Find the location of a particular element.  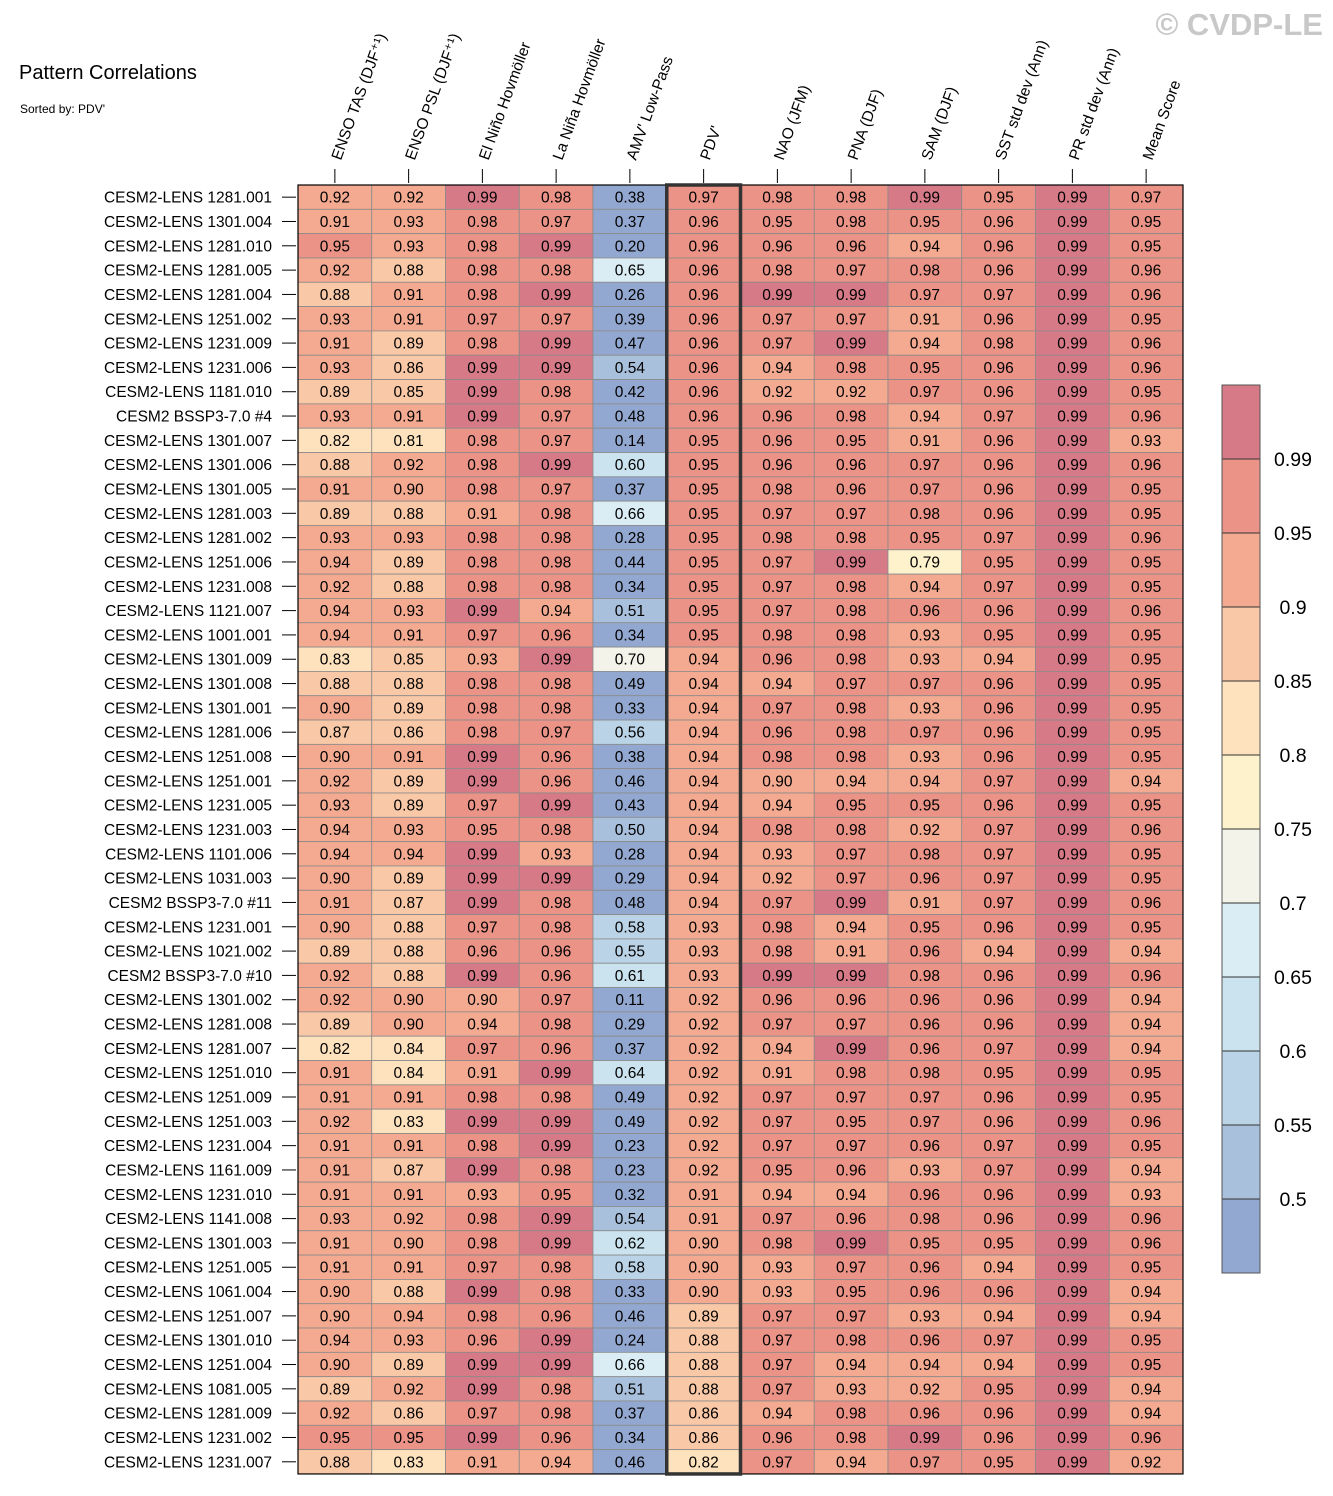

cell-value: 0.44 is located at coordinates (630, 562).